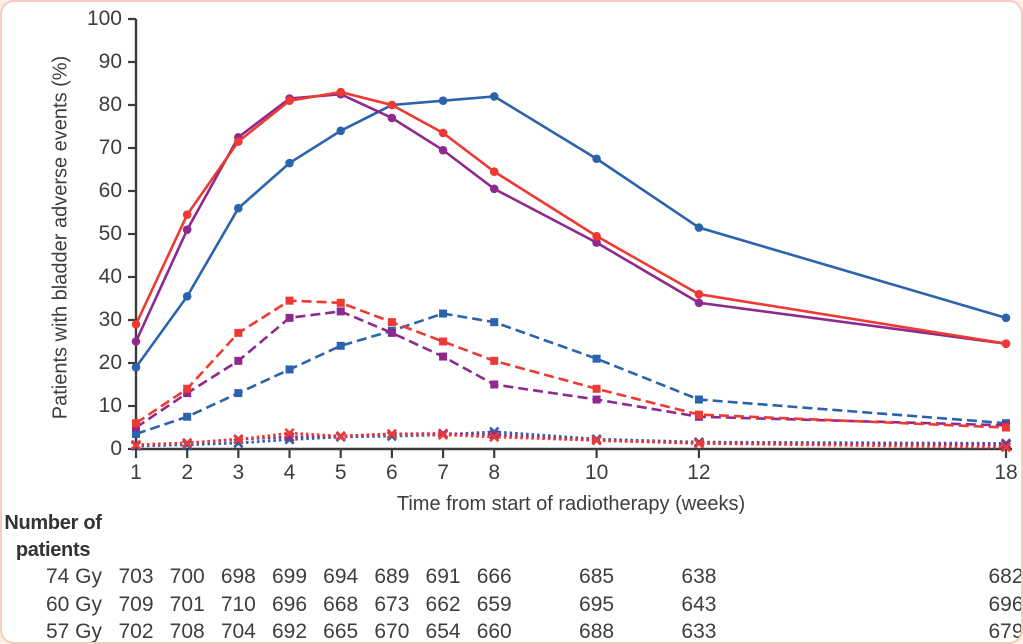 The height and width of the screenshot is (644, 1023). What do you see at coordinates (136, 576) in the screenshot?
I see `patient-count: 703` at bounding box center [136, 576].